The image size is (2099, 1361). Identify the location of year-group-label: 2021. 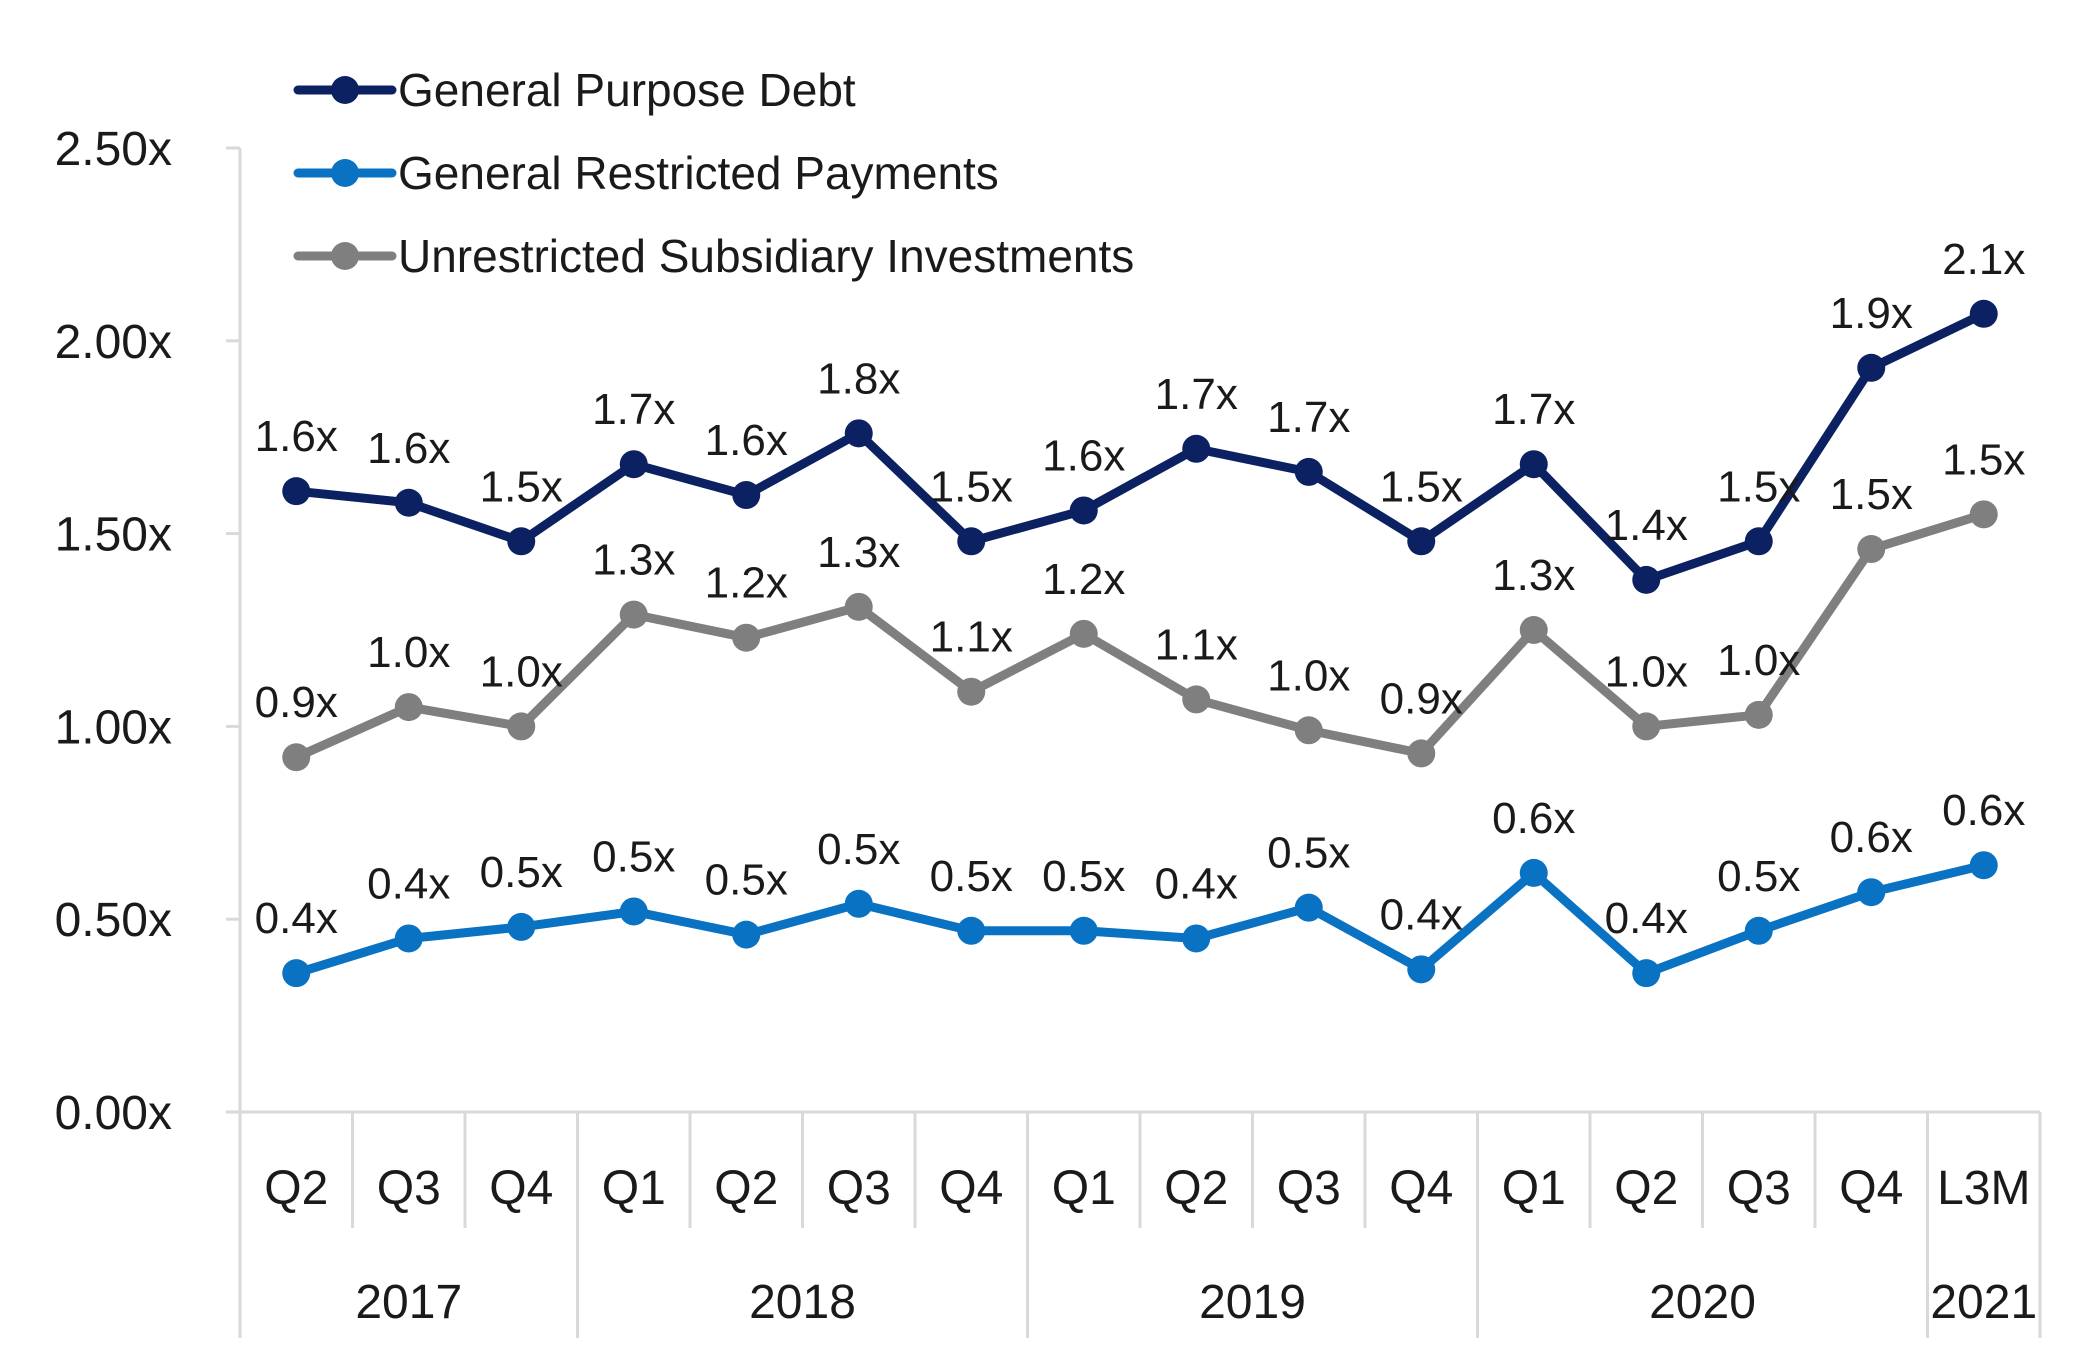
(1983, 1302).